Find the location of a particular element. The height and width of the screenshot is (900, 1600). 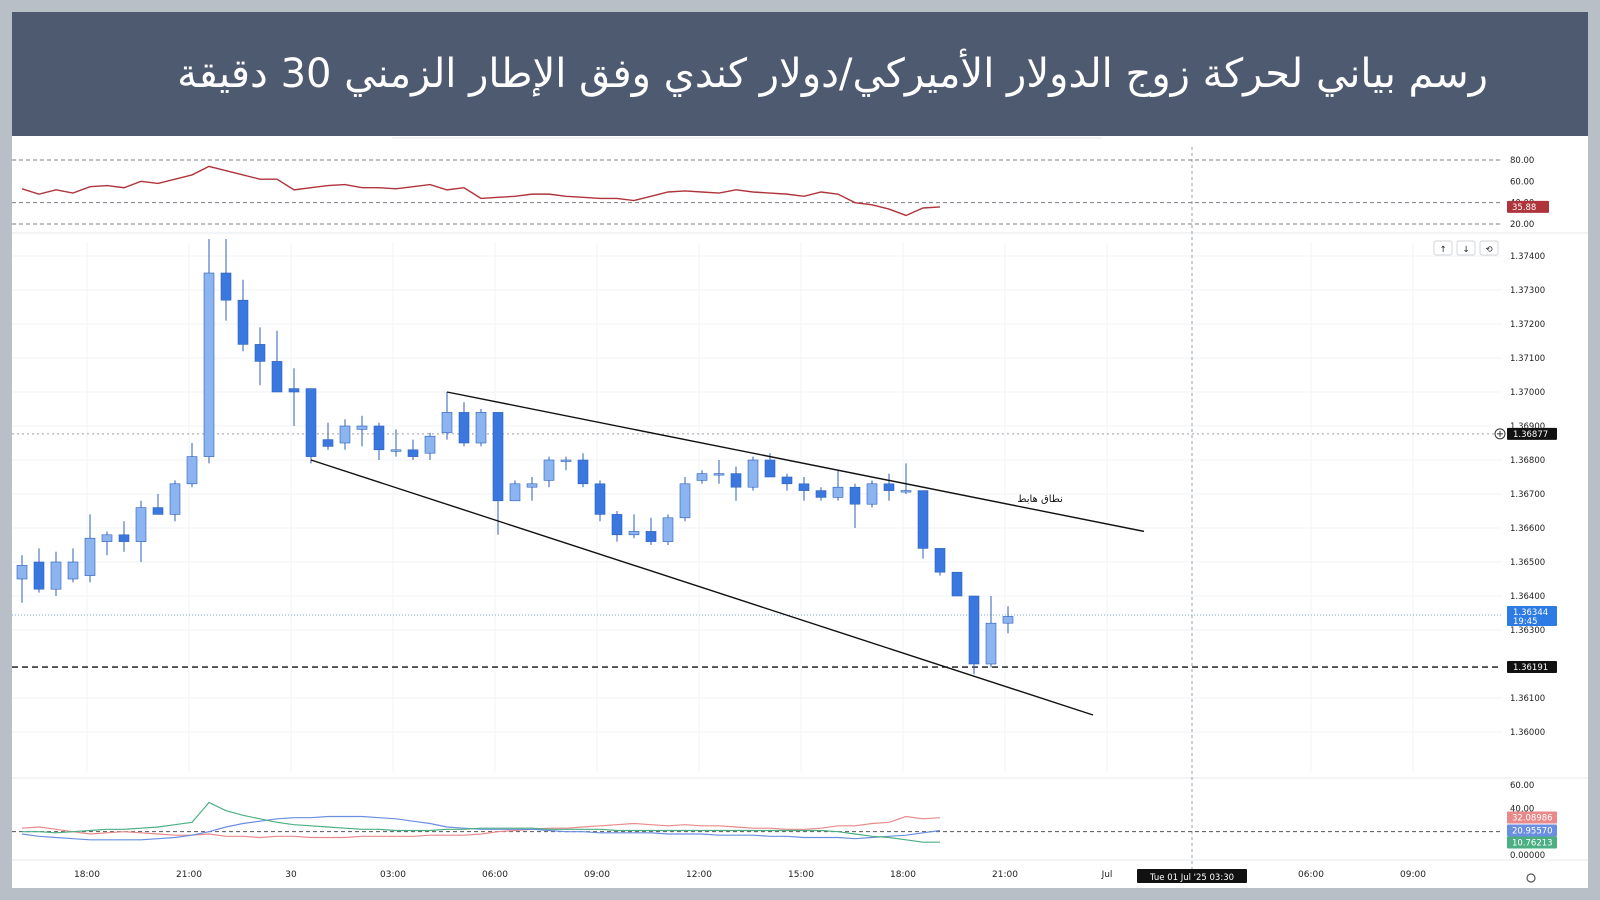

rsi-value-tag is located at coordinates (1528, 206).